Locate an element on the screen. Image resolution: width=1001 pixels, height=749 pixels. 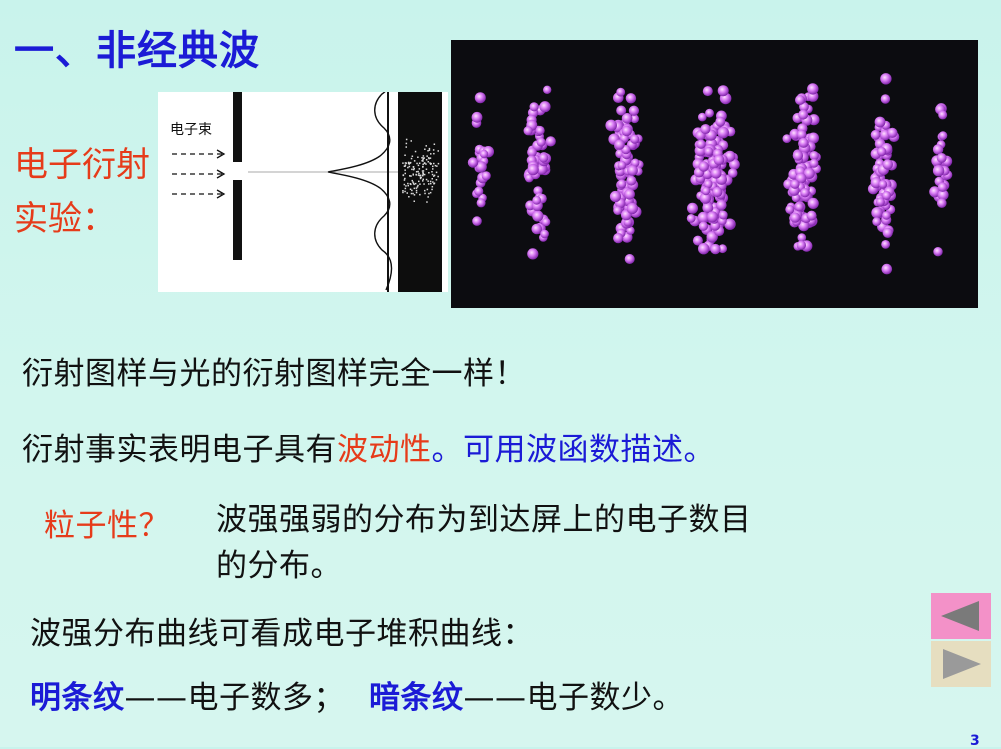
next-slide-button is located at coordinates (961, 664).